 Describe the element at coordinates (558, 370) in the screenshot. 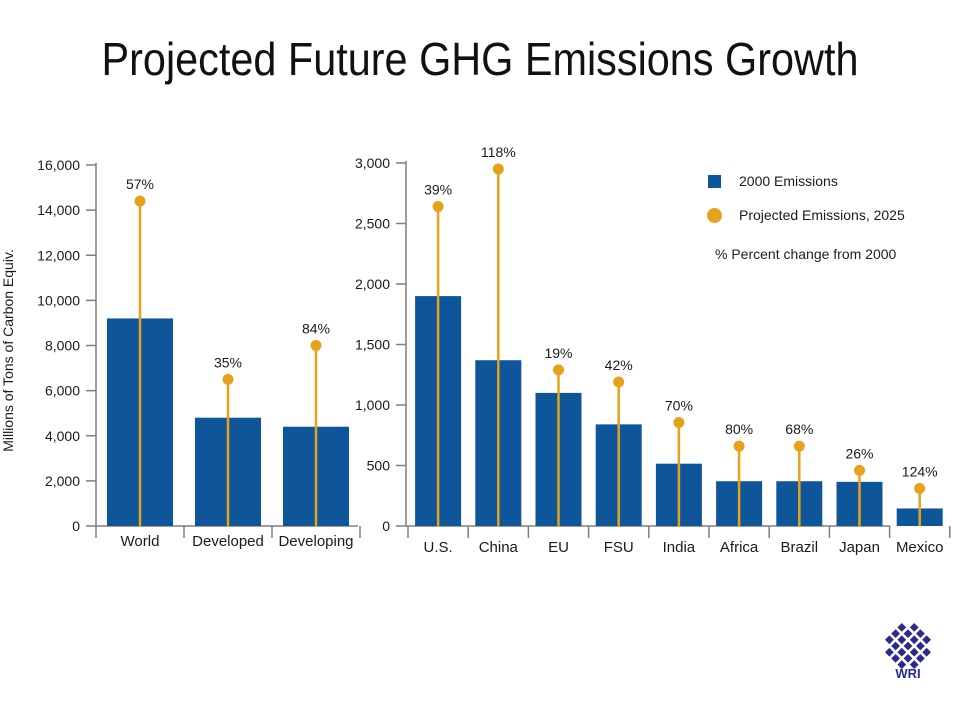

I see `point-eu` at that location.